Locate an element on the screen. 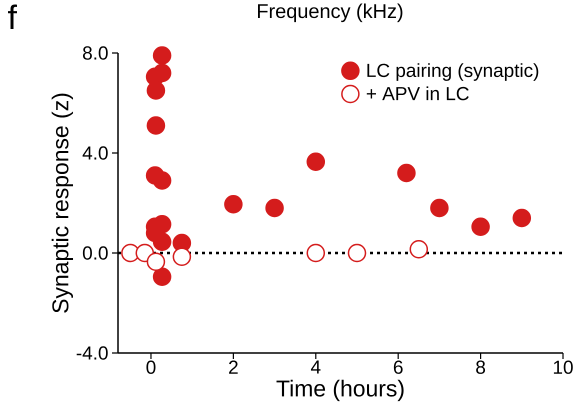  y-tick-label: 0.0 is located at coordinates (95, 253).